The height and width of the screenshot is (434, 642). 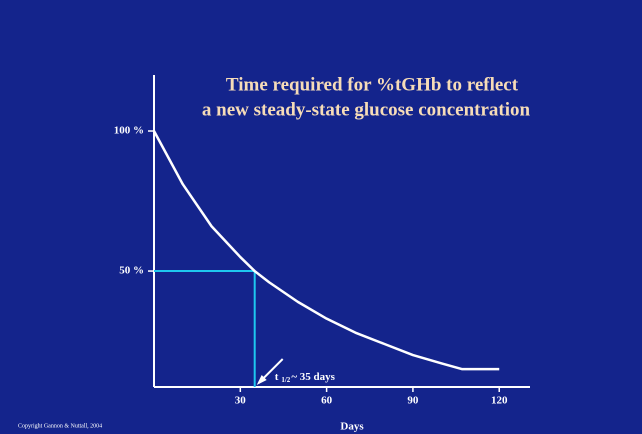 I want to click on y-tick-label: 100 %, so click(x=129, y=131).